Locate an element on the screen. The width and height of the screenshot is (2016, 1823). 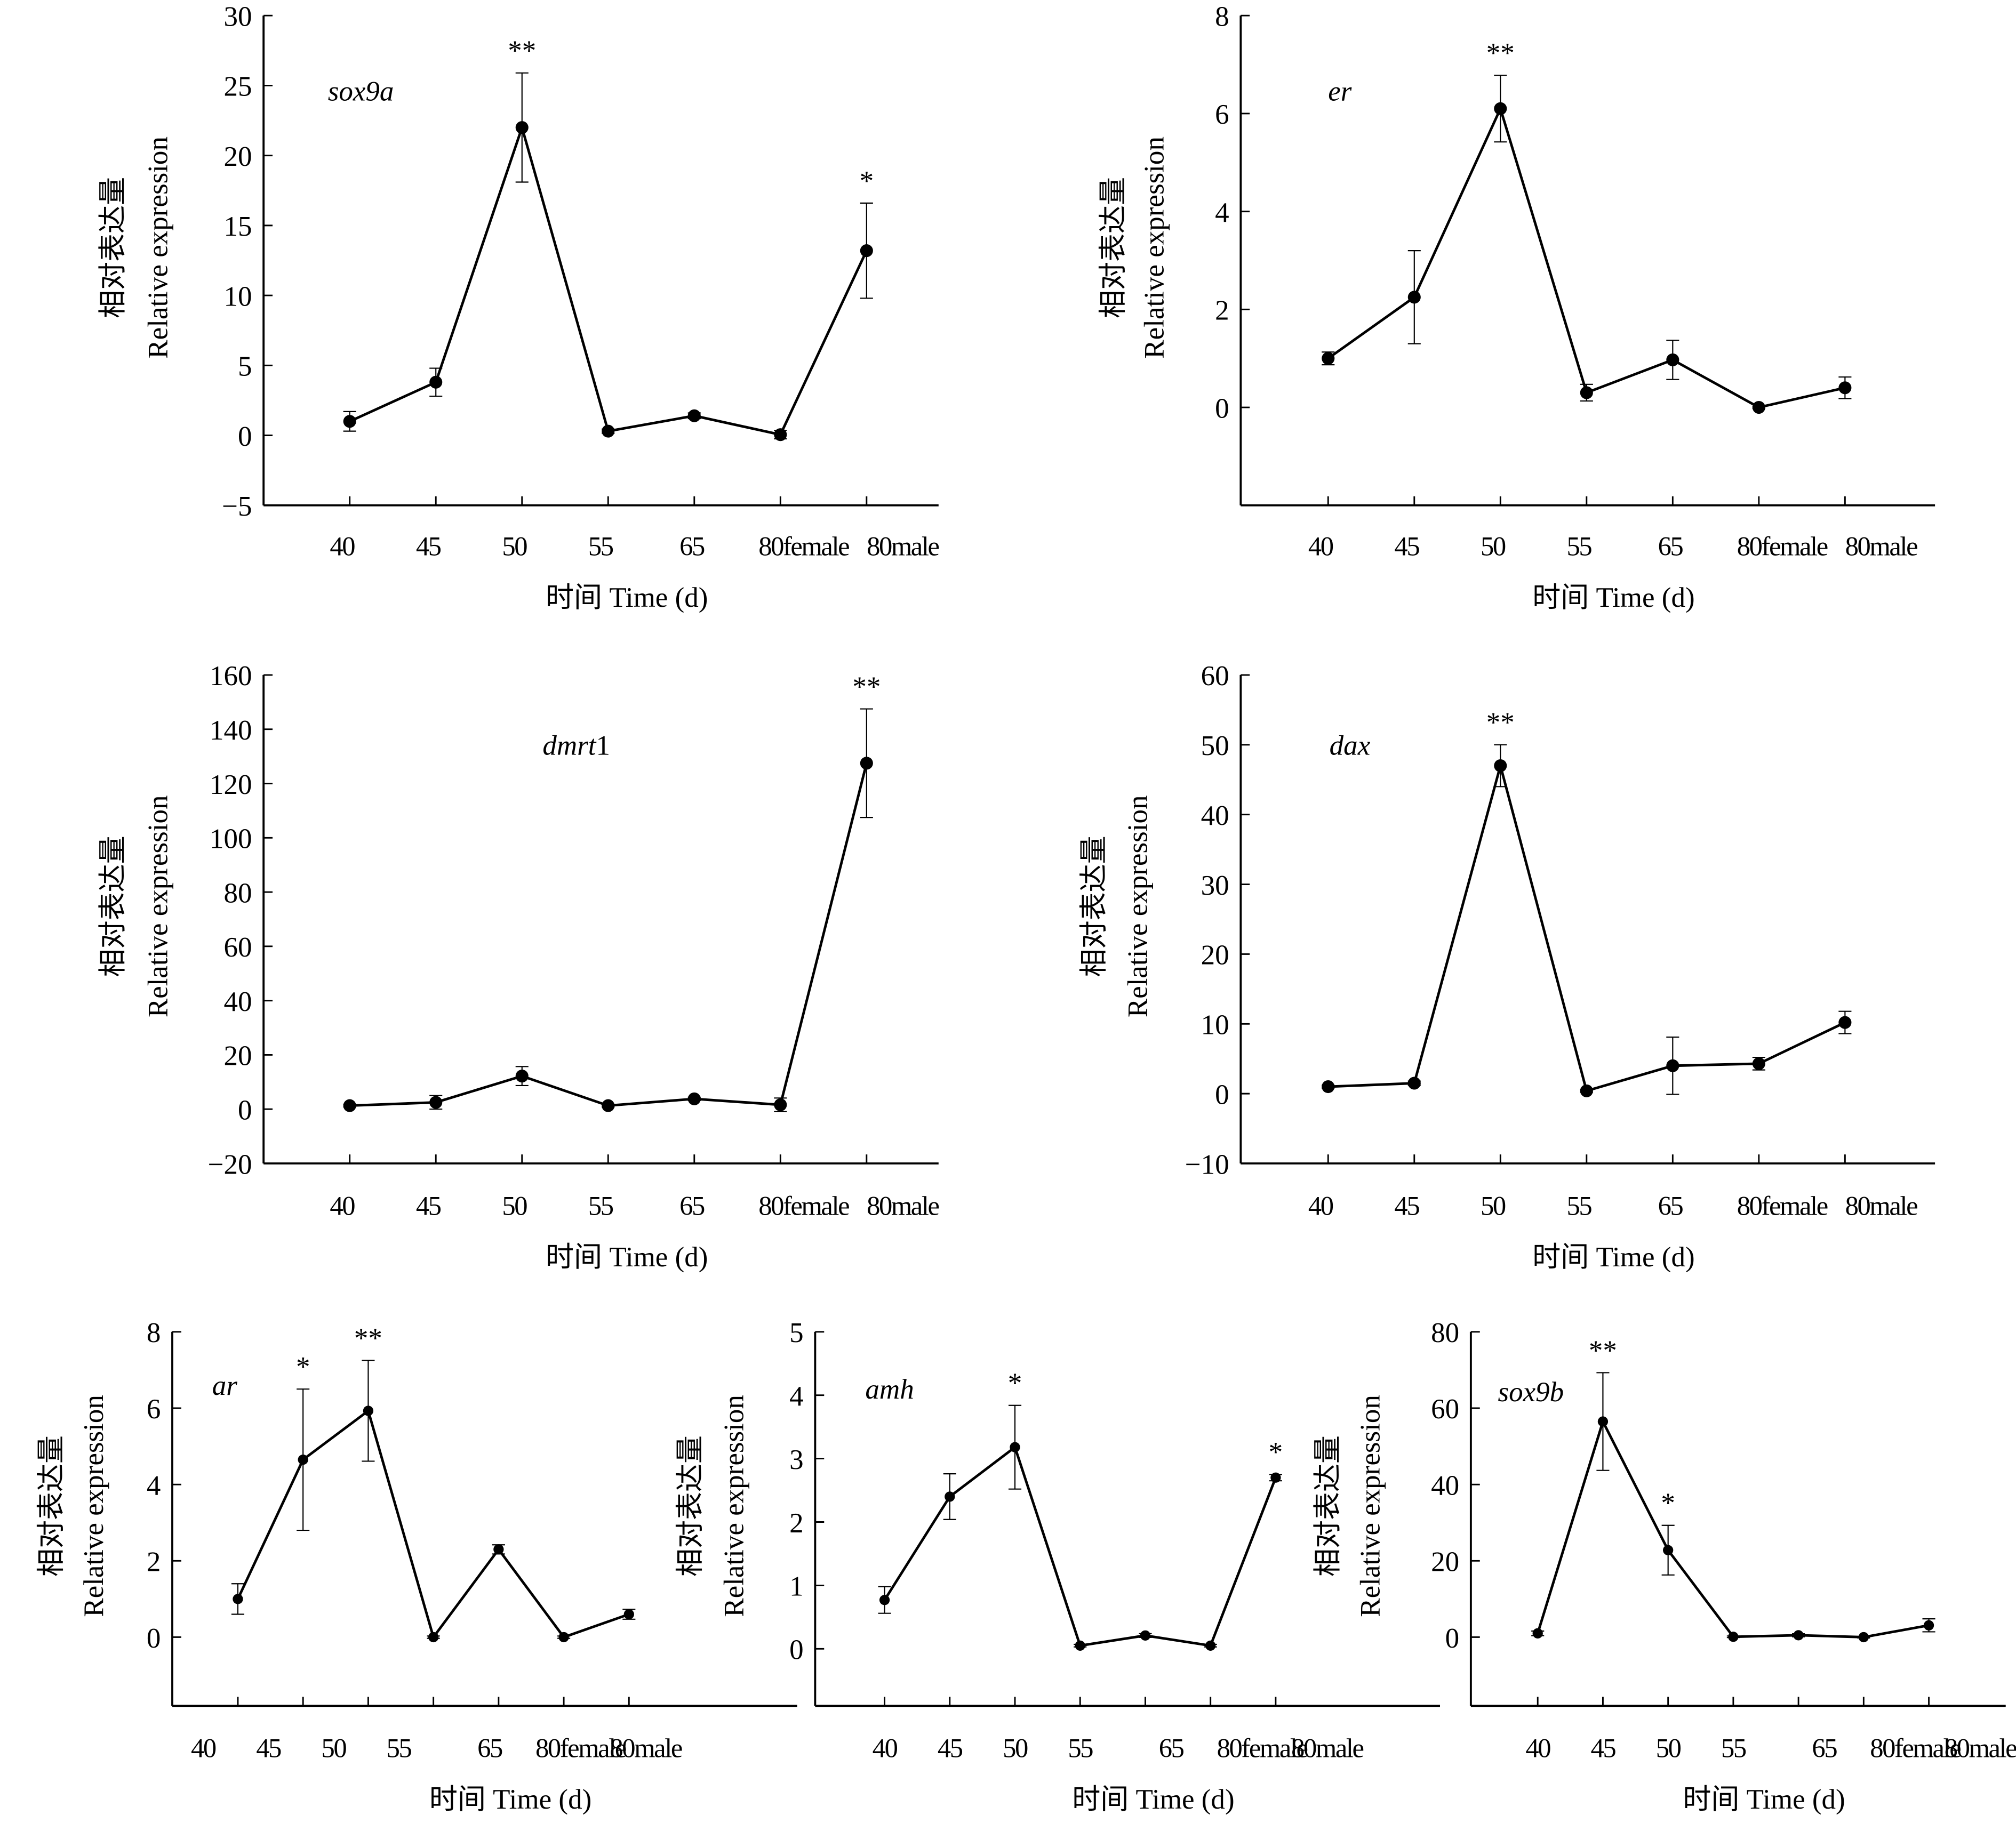
y-tick-label: 2 is located at coordinates (1222, 310).